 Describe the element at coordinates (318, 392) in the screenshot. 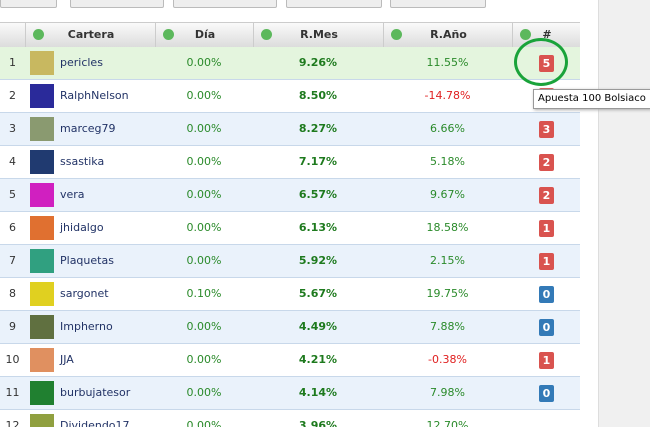

I see `month-return: 4.14%` at that location.